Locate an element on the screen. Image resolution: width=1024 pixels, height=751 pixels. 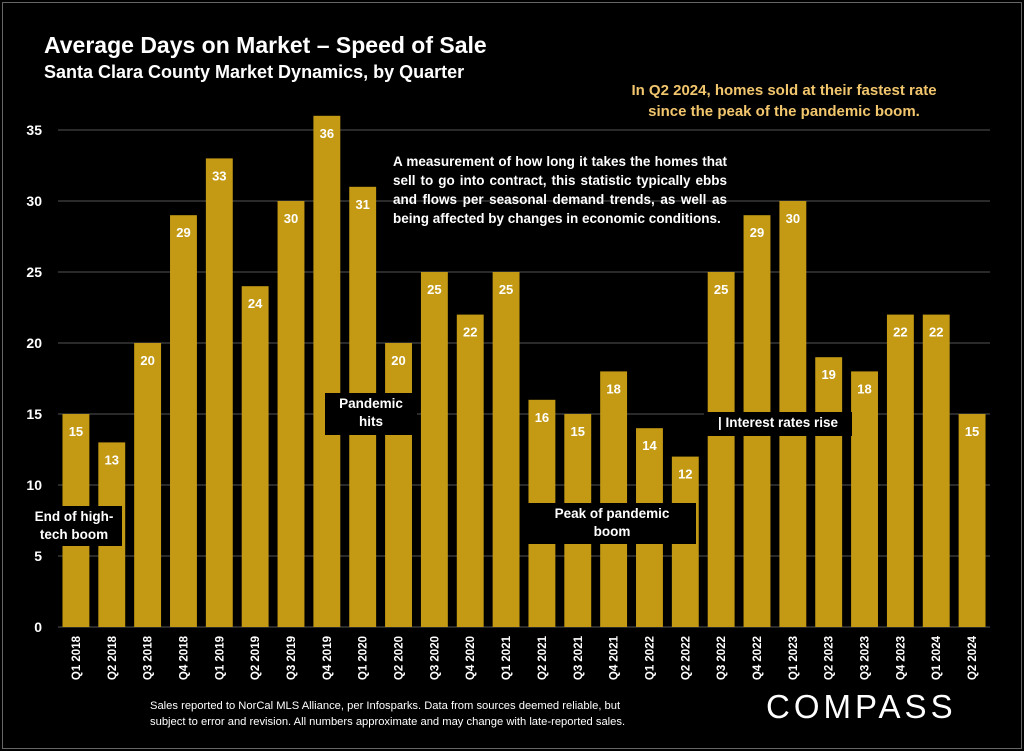
bar-q2-2019 is located at coordinates (255, 456).